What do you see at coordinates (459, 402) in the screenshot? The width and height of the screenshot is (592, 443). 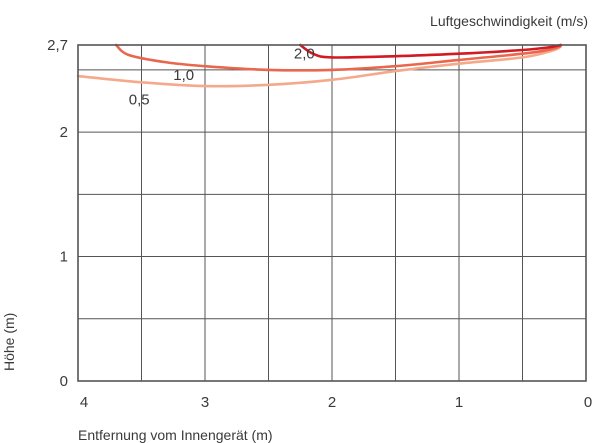 I see `x-tick-label-3: 1` at bounding box center [459, 402].